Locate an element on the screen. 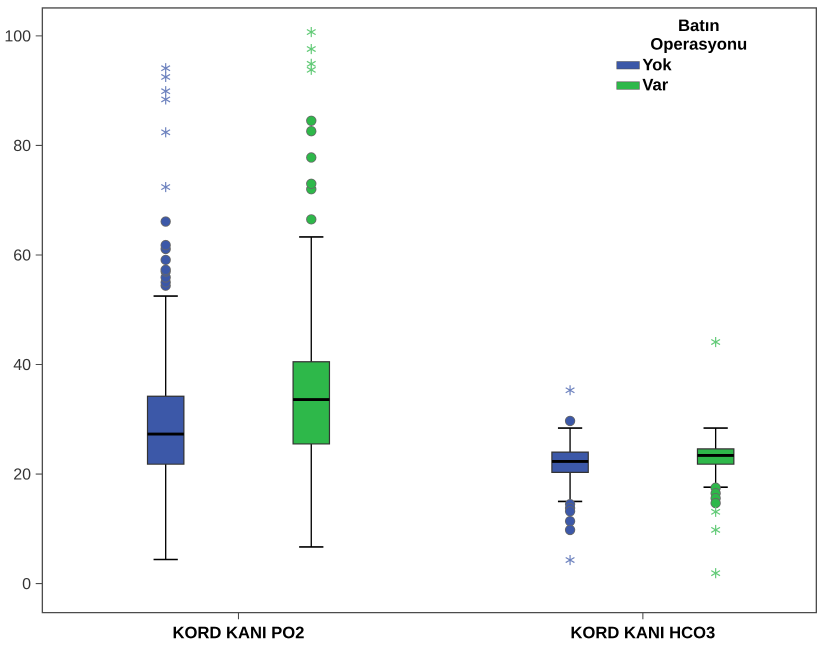 This screenshot has height=661, width=817. x-tick-label: KORD KANI PO2 is located at coordinates (239, 632).